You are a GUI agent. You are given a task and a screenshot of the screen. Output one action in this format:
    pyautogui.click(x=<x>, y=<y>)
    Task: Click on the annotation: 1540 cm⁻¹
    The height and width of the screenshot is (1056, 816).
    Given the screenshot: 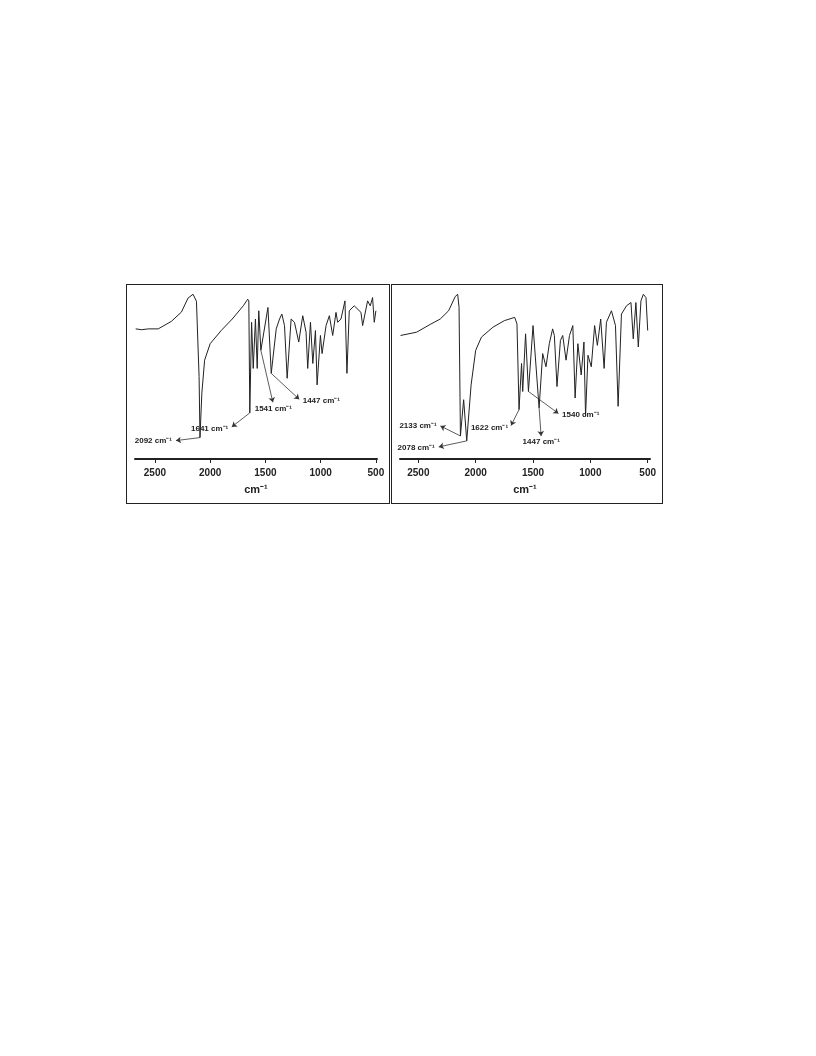 What is the action you would take?
    pyautogui.click(x=581, y=415)
    